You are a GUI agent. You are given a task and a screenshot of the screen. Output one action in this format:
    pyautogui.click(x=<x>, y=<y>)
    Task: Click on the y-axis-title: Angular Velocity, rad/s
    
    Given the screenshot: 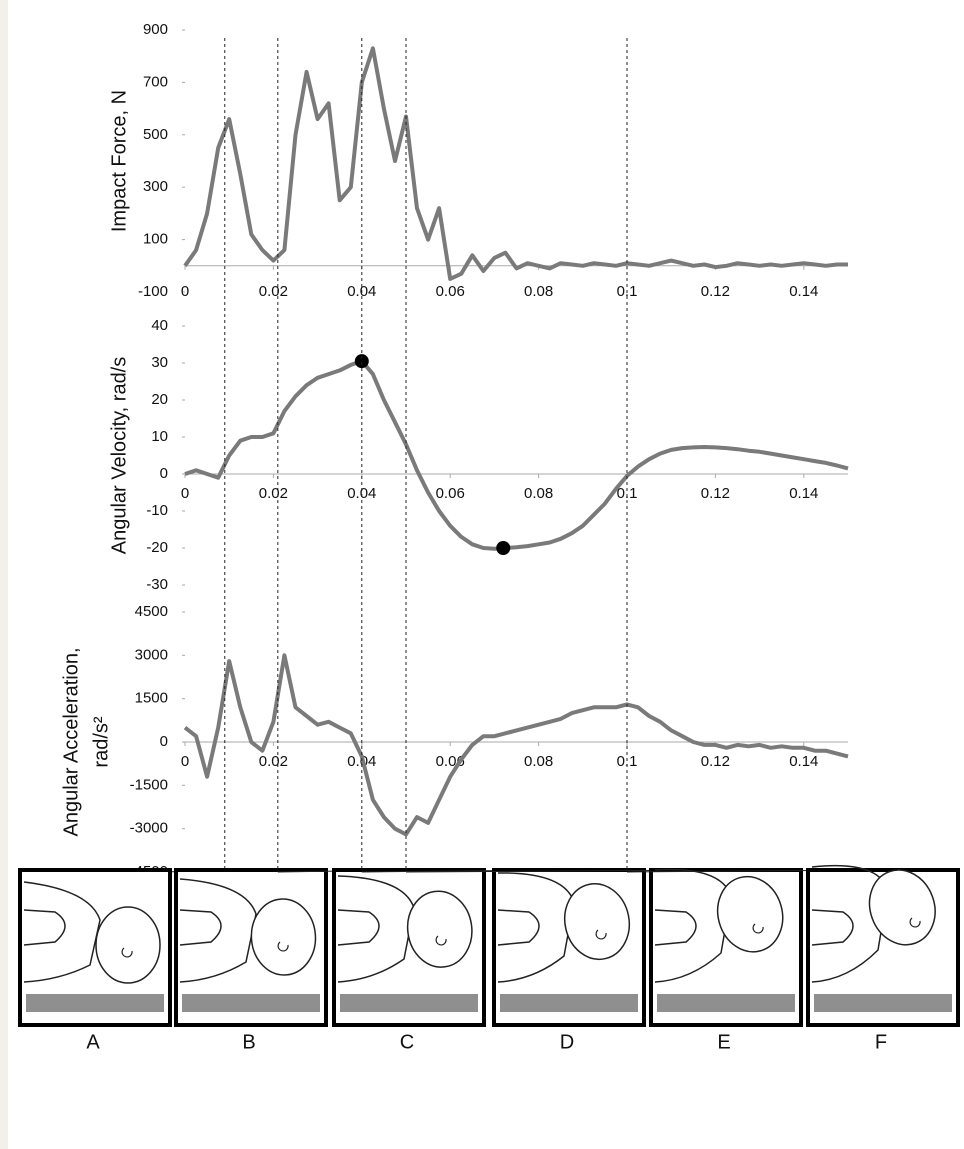 What is the action you would take?
    pyautogui.click(x=119, y=456)
    